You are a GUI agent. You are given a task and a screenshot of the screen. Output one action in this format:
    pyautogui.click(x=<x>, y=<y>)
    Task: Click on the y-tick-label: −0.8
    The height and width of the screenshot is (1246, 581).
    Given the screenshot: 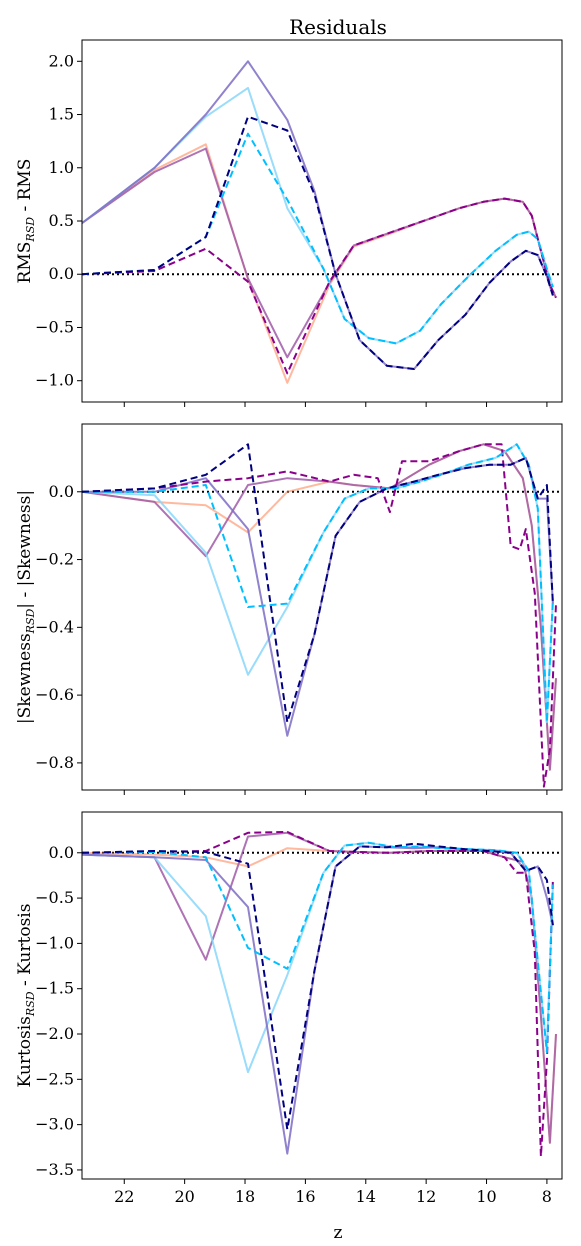 What is the action you would take?
    pyautogui.click(x=54, y=762)
    